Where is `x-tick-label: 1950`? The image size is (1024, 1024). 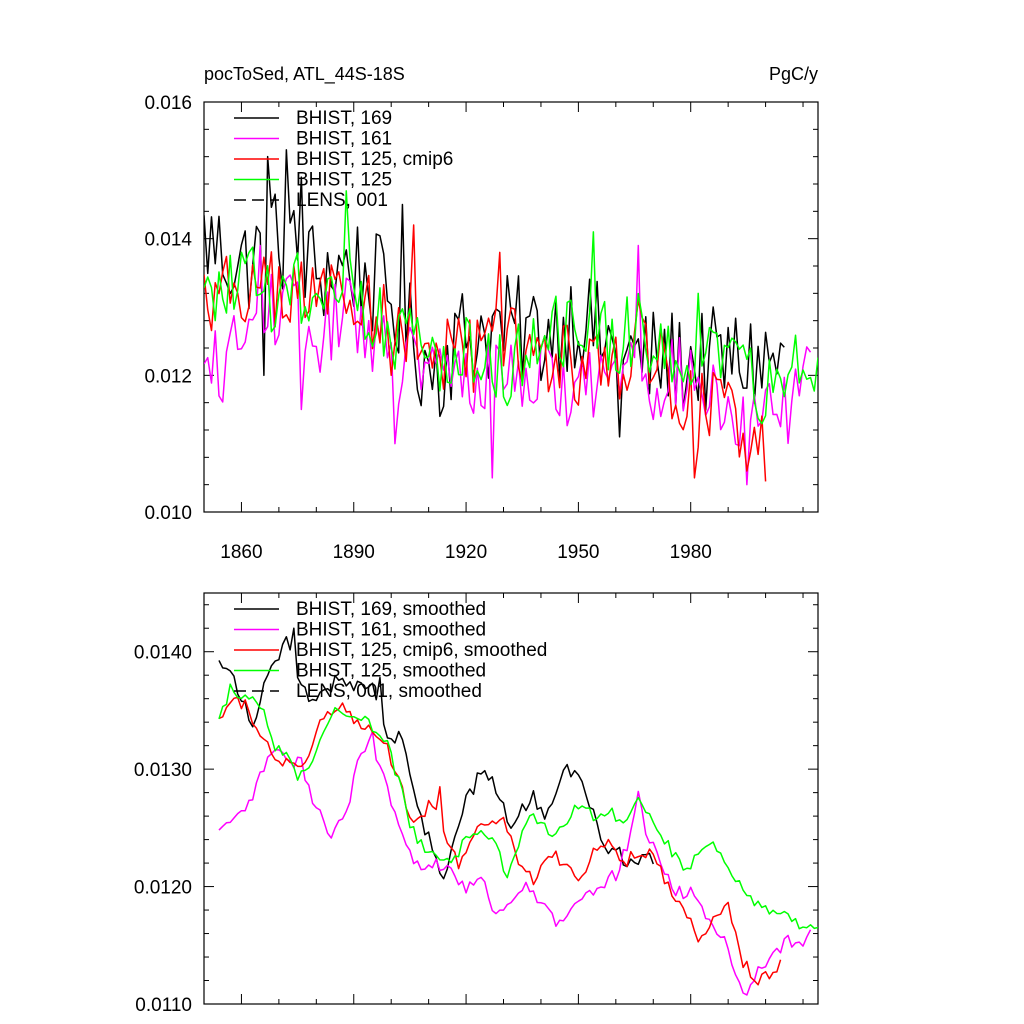 x-tick-label: 1950 is located at coordinates (578, 552).